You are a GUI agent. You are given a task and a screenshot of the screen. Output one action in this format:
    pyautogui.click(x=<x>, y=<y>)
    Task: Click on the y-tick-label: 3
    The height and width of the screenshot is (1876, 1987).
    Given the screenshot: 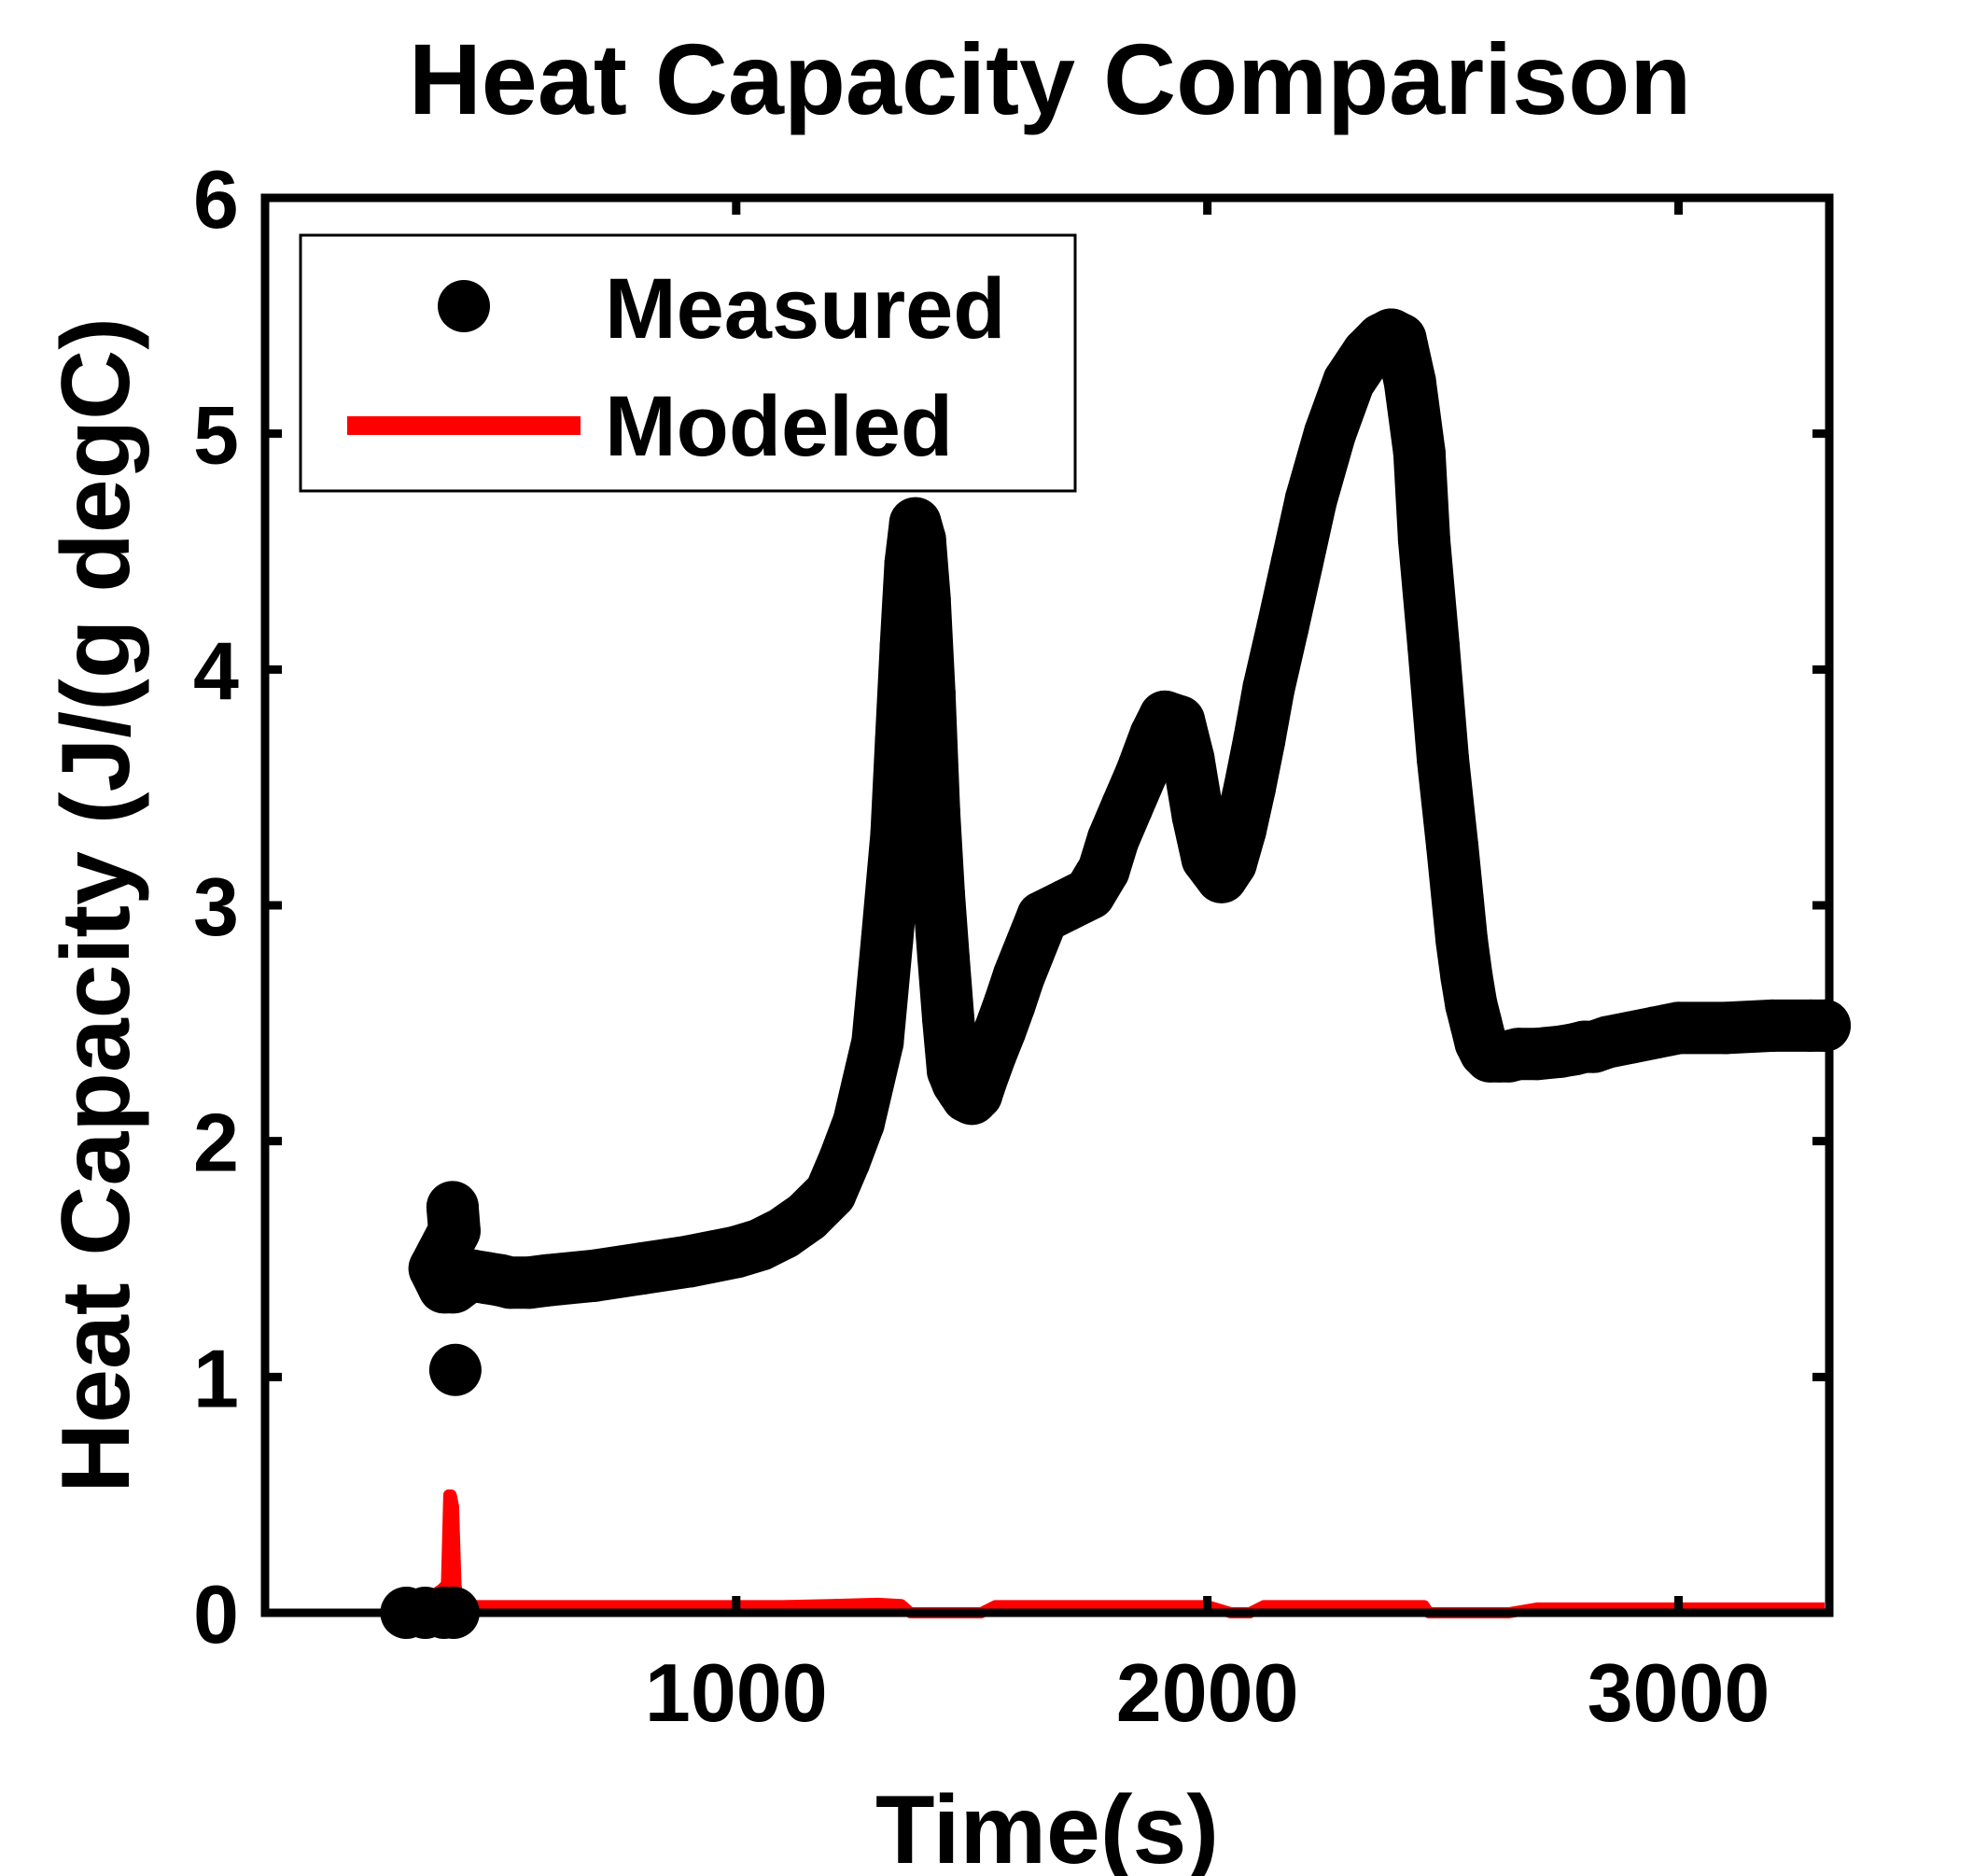 What is the action you would take?
    pyautogui.click(x=216, y=907)
    